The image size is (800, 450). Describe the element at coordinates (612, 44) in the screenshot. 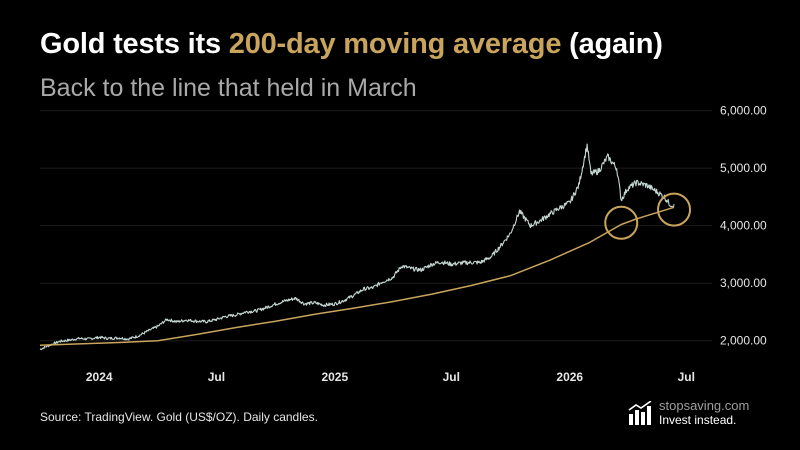

I see `chart-title-end: (again)` at that location.